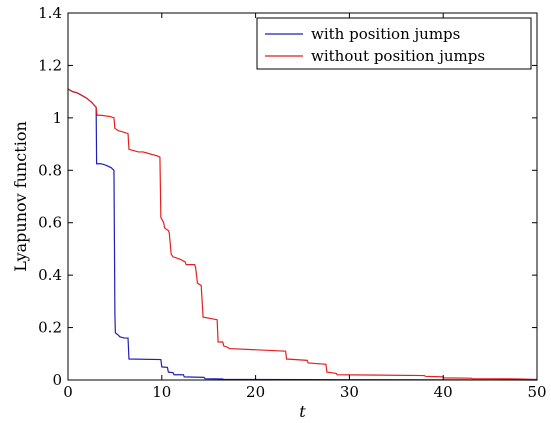 This screenshot has height=423, width=551. What do you see at coordinates (161, 392) in the screenshot?
I see `x-tick-label: 10` at bounding box center [161, 392].